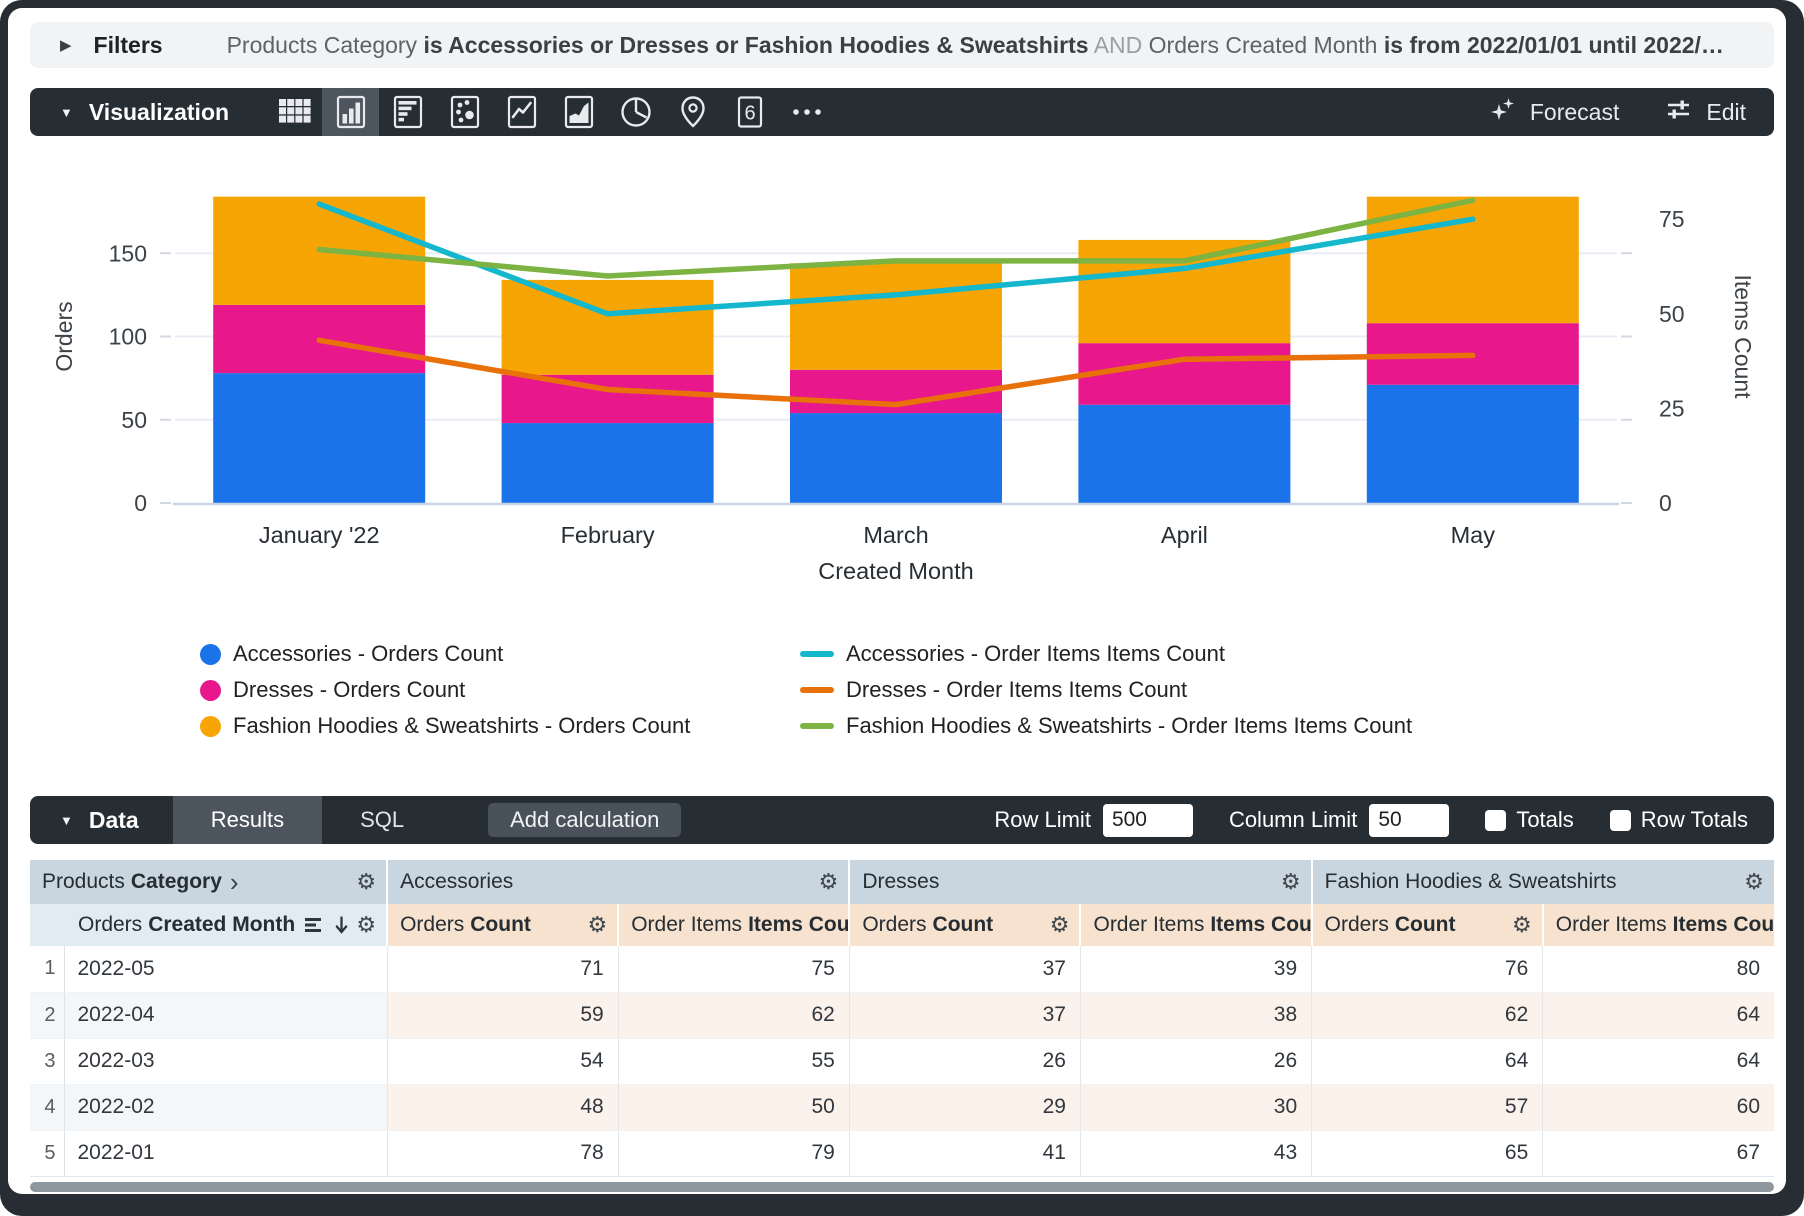 This screenshot has height=1216, width=1804. Describe the element at coordinates (66, 45) in the screenshot. I see `filters-expand-icon: ▶` at that location.